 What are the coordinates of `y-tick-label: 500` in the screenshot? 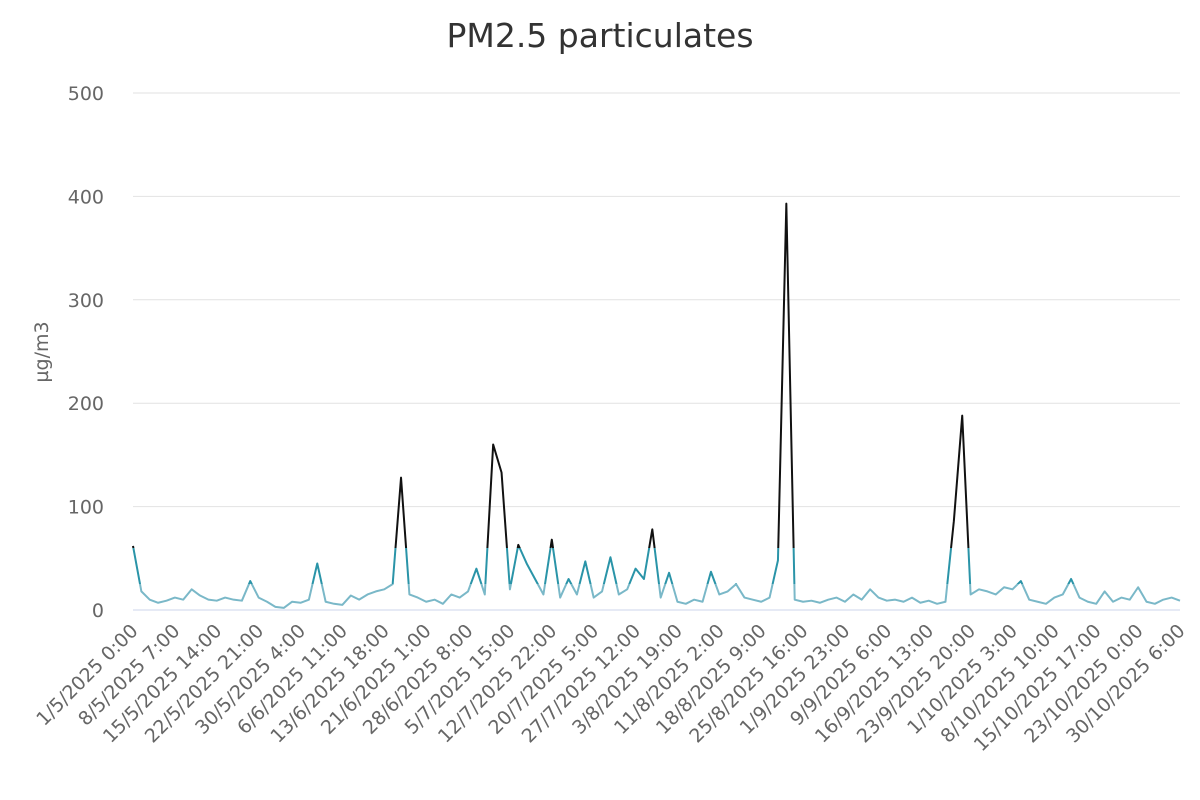 It's located at (86, 94).